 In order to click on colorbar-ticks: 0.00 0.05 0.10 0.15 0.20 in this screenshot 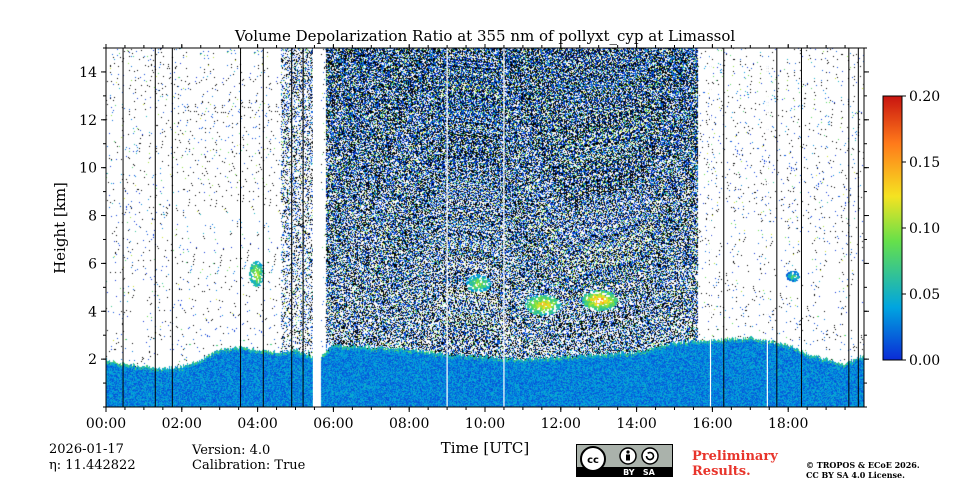, I will do `click(921, 229)`.